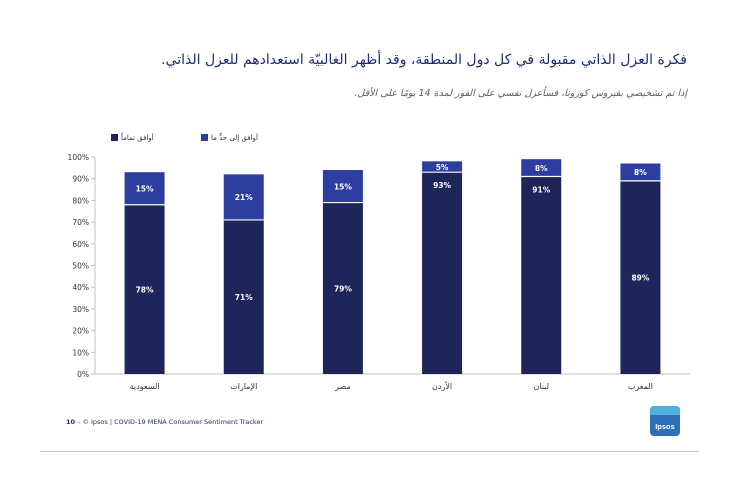 Image resolution: width=745 pixels, height=496 pixels. I want to click on data-label-strongly-agree: 93%, so click(442, 185).